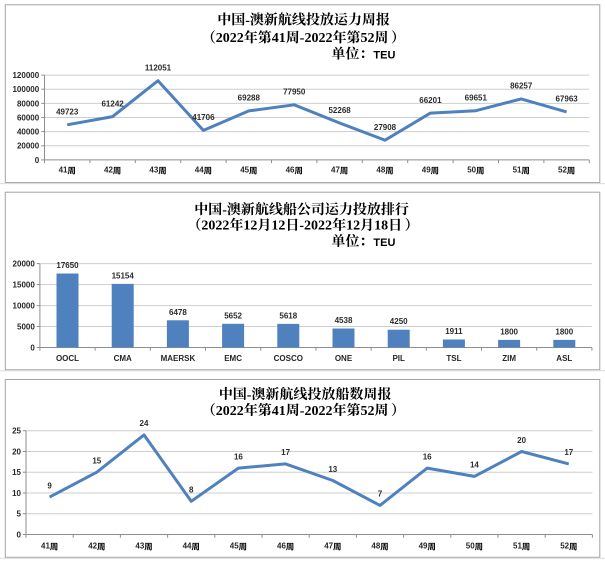 The width and height of the screenshot is (605, 562). Describe the element at coordinates (385, 127) in the screenshot. I see `svg-text: 27908` at that location.